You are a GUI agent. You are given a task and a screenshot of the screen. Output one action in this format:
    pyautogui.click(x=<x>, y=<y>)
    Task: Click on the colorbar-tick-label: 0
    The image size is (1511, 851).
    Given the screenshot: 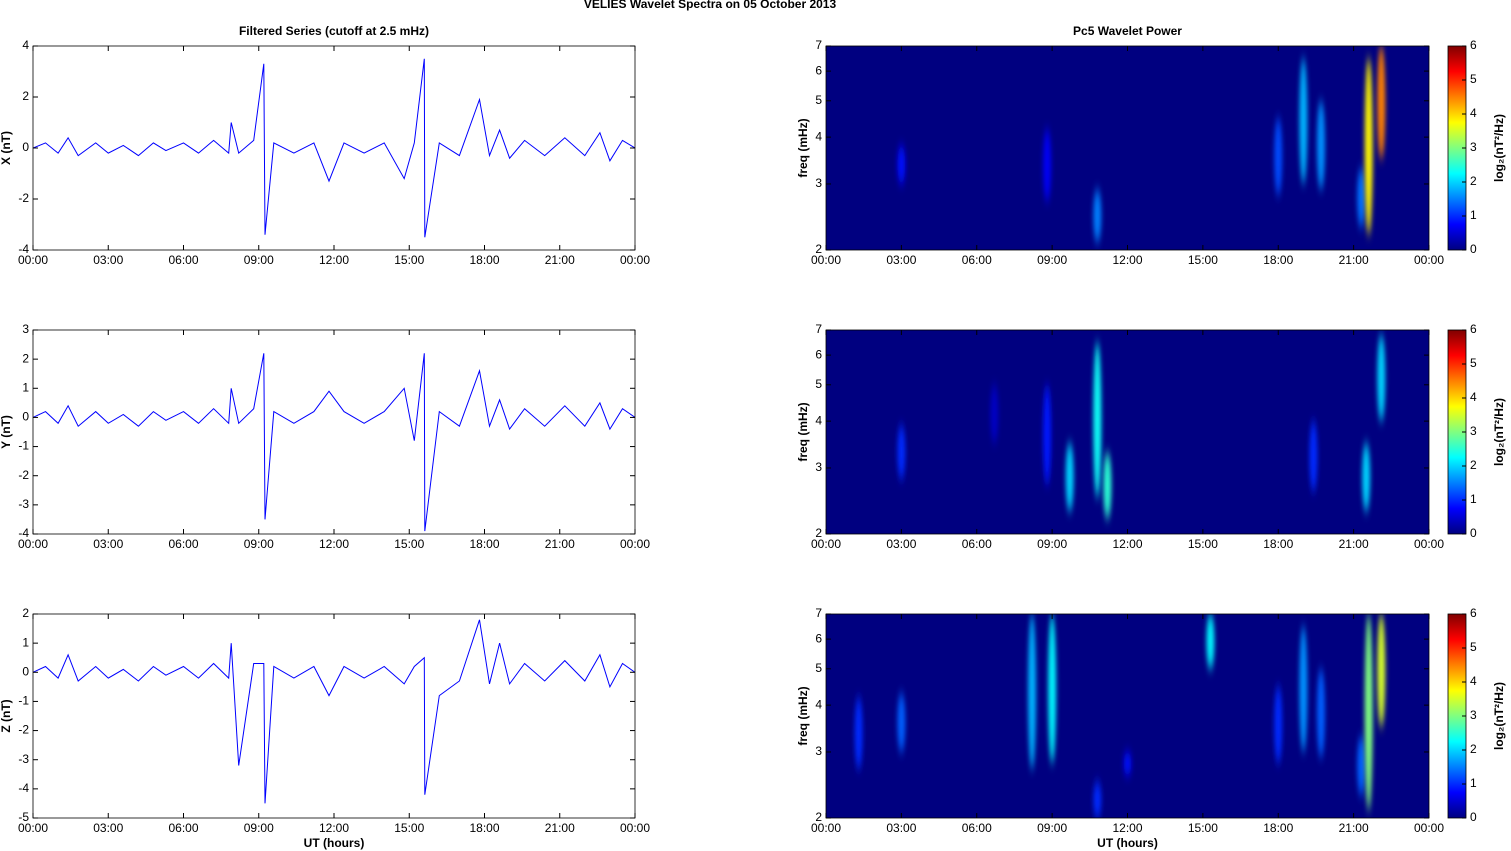 What is the action you would take?
    pyautogui.click(x=1473, y=817)
    